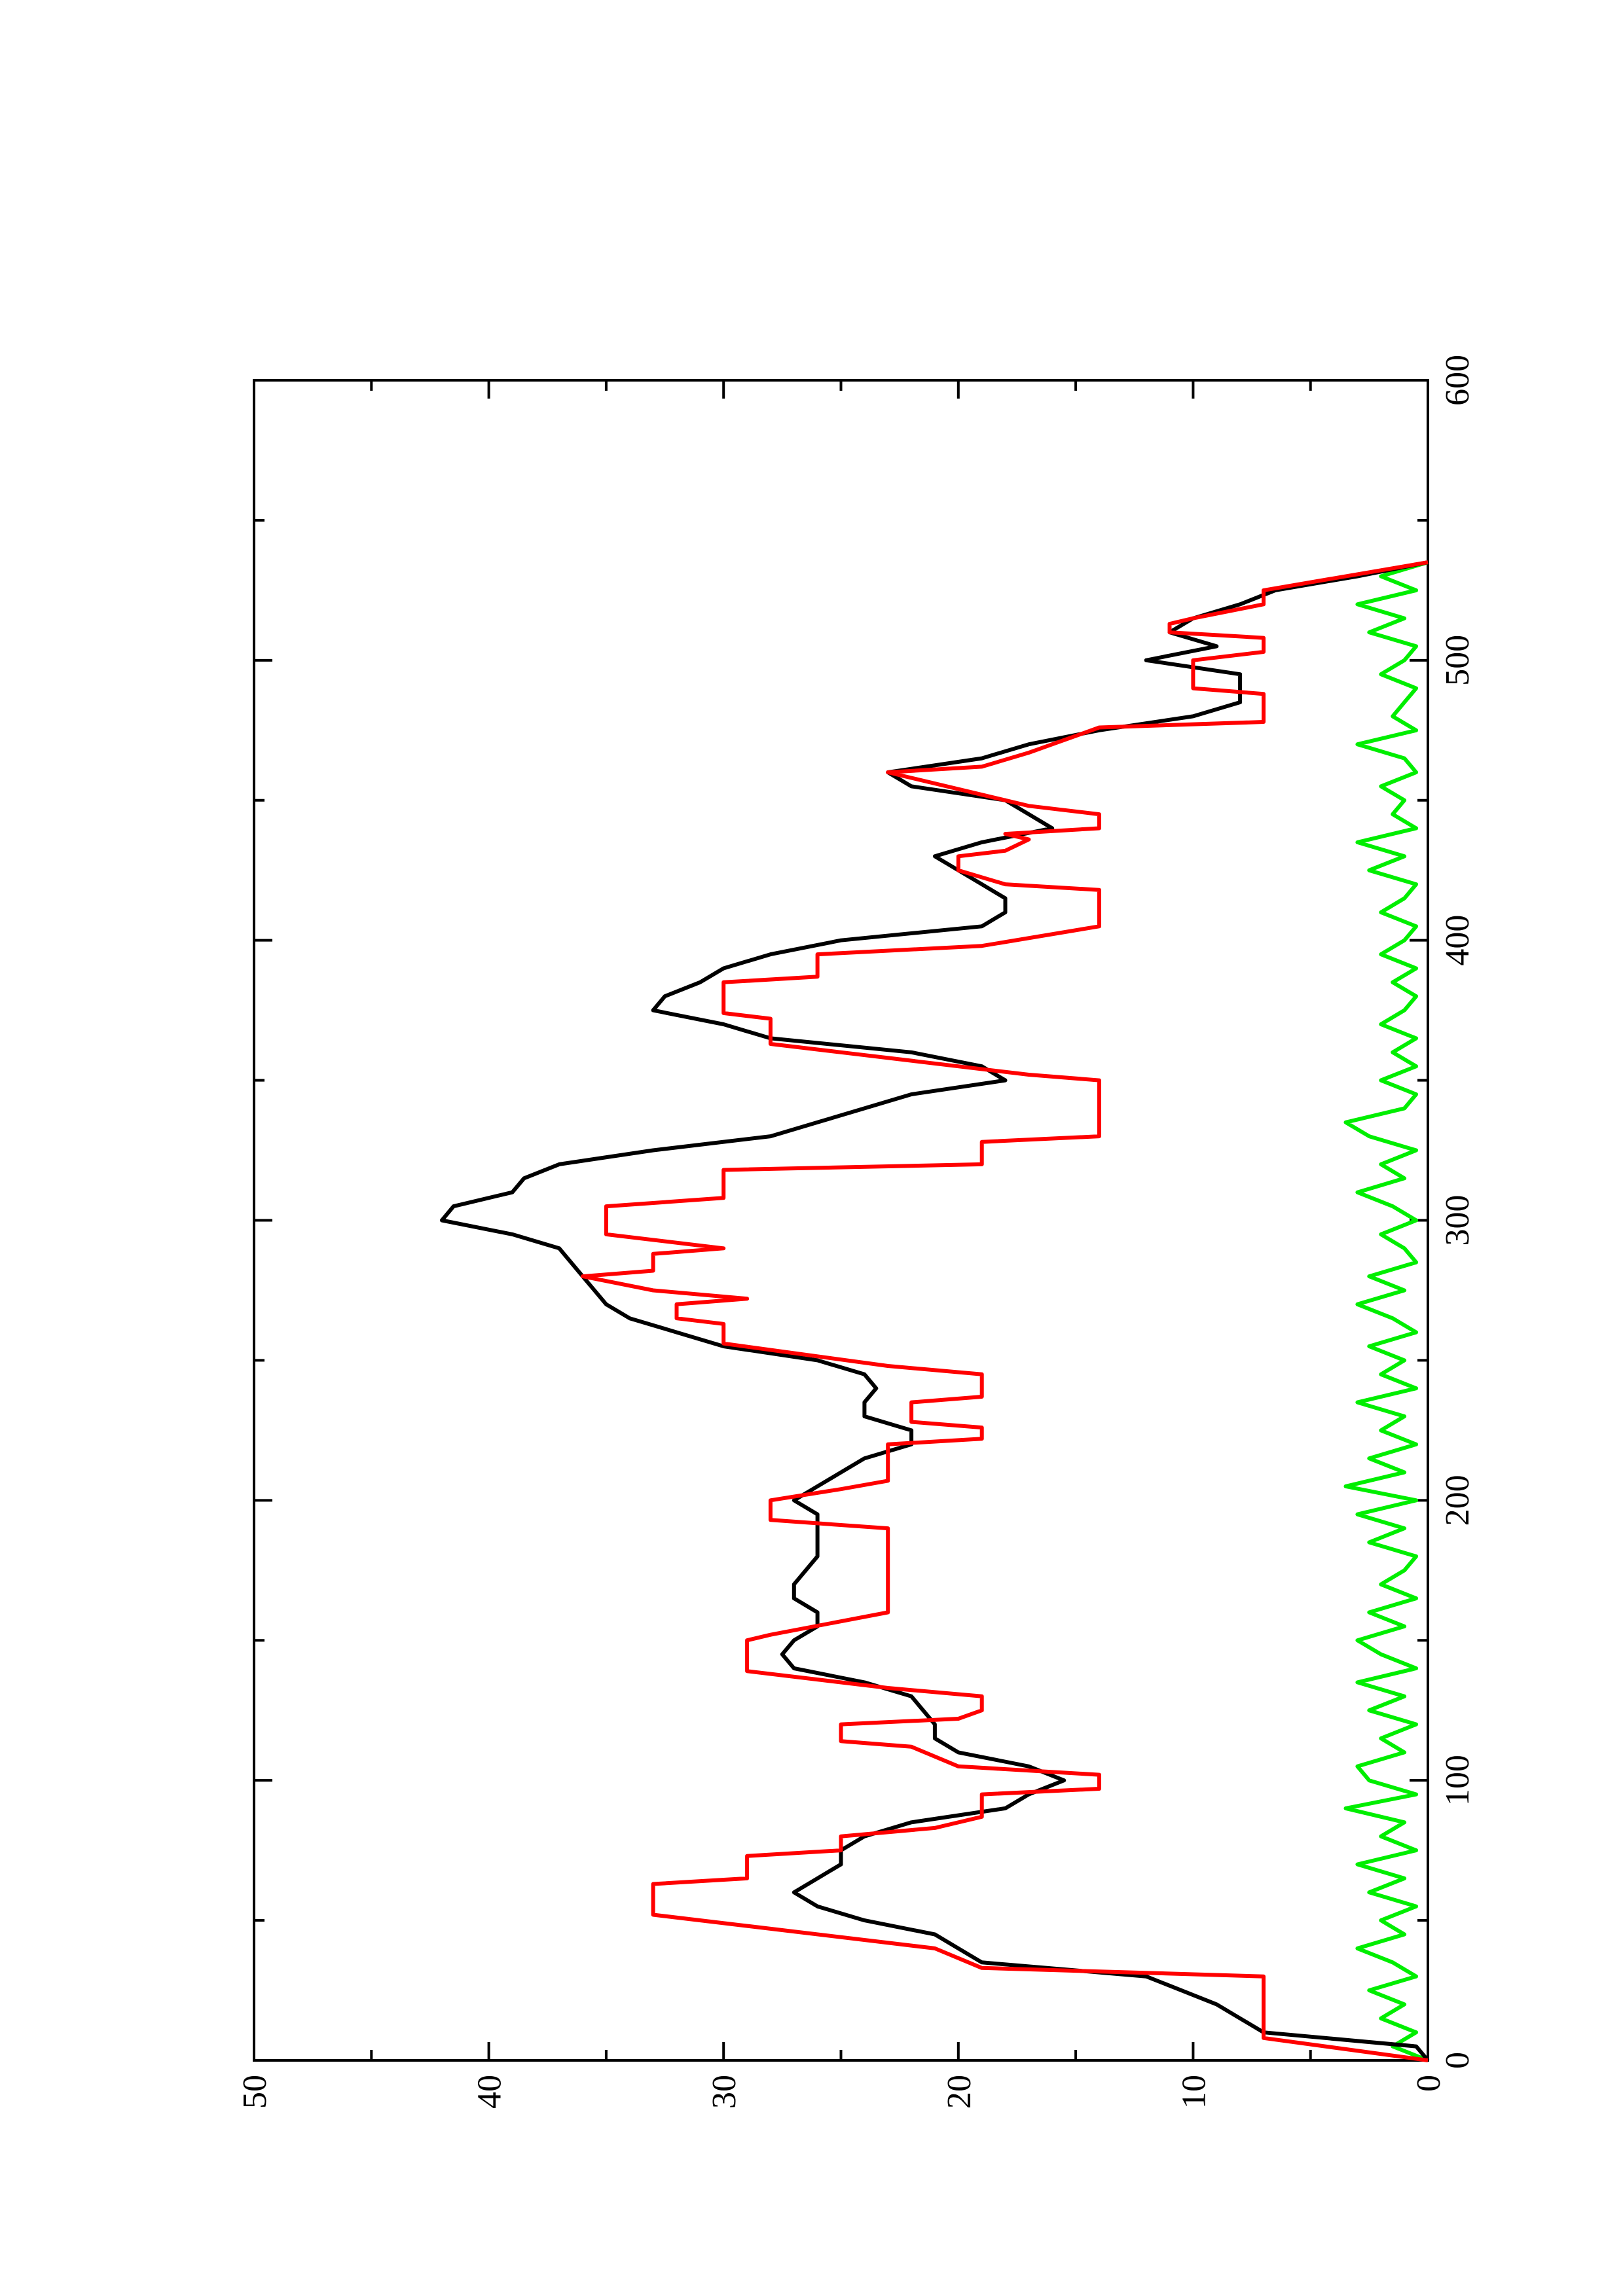 This screenshot has width=1623, height=2296. Describe the element at coordinates (255, 2092) in the screenshot. I see `y-tick-label: 50` at that location.